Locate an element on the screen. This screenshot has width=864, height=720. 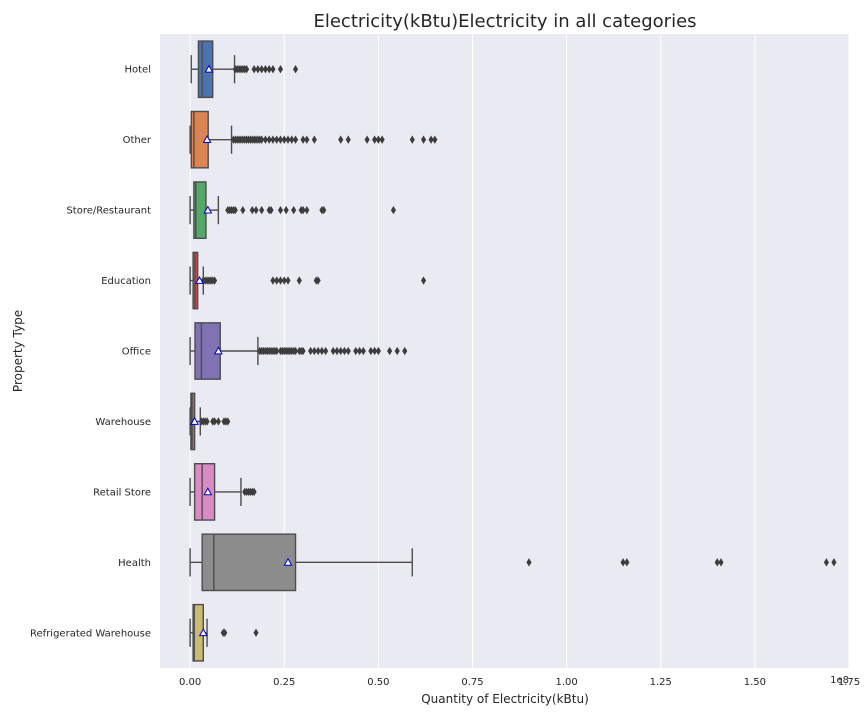
x-tick-label: 1.25 is located at coordinates (661, 682).